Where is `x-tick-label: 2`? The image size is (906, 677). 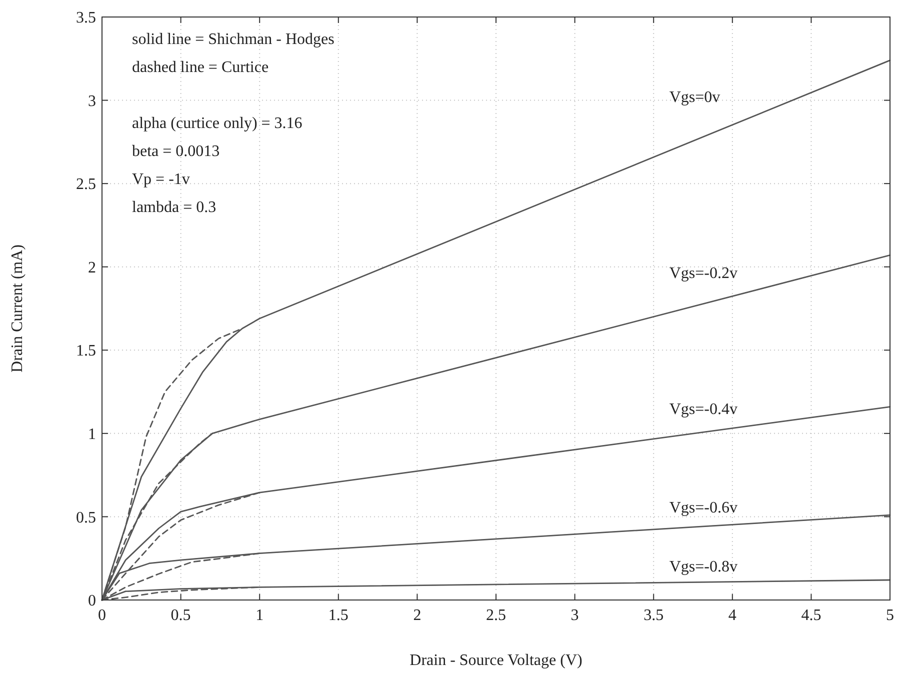
x-tick-label: 2 is located at coordinates (417, 615).